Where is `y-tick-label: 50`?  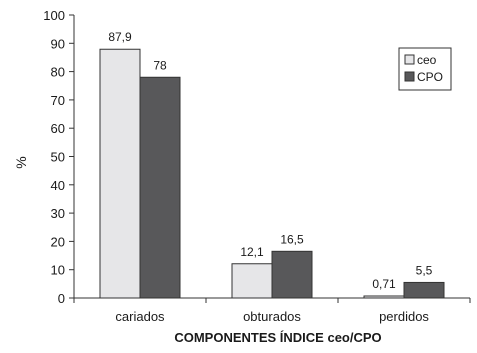 y-tick-label: 50 is located at coordinates (58, 157).